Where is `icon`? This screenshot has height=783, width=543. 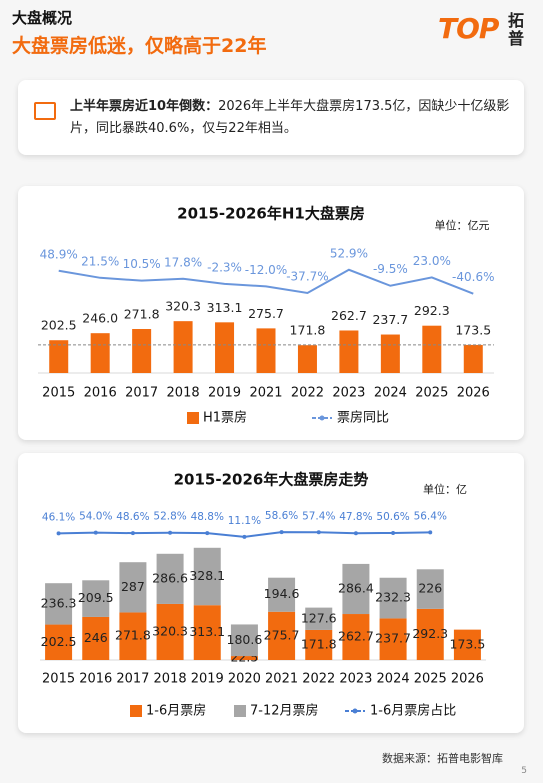 icon is located at coordinates (45, 111).